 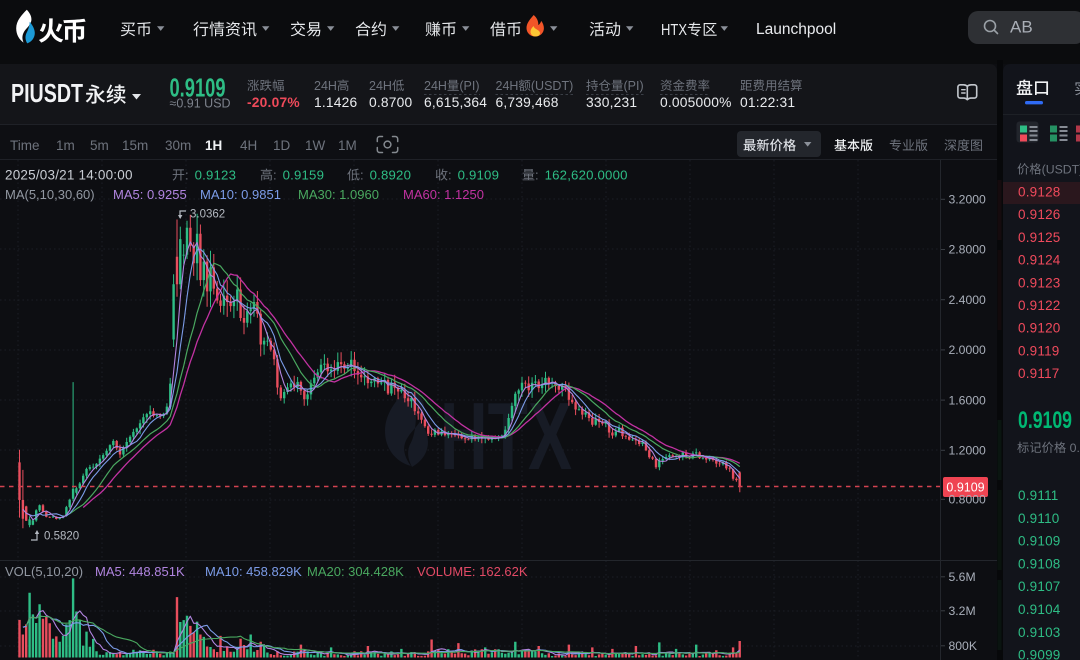 I want to click on svg-text: 2.4000, so click(x=967, y=300).